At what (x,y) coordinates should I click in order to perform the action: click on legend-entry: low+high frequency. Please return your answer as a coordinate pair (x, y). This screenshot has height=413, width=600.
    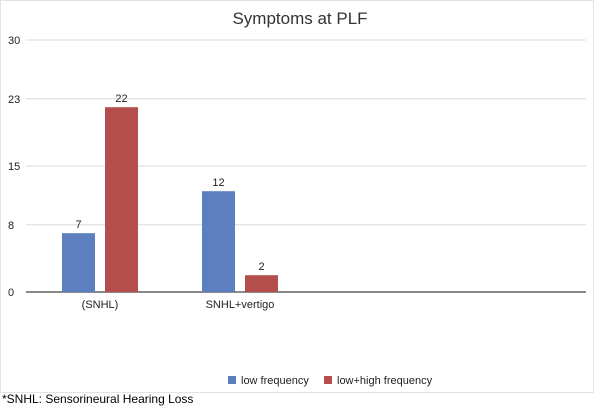
    Looking at the image, I should click on (385, 381).